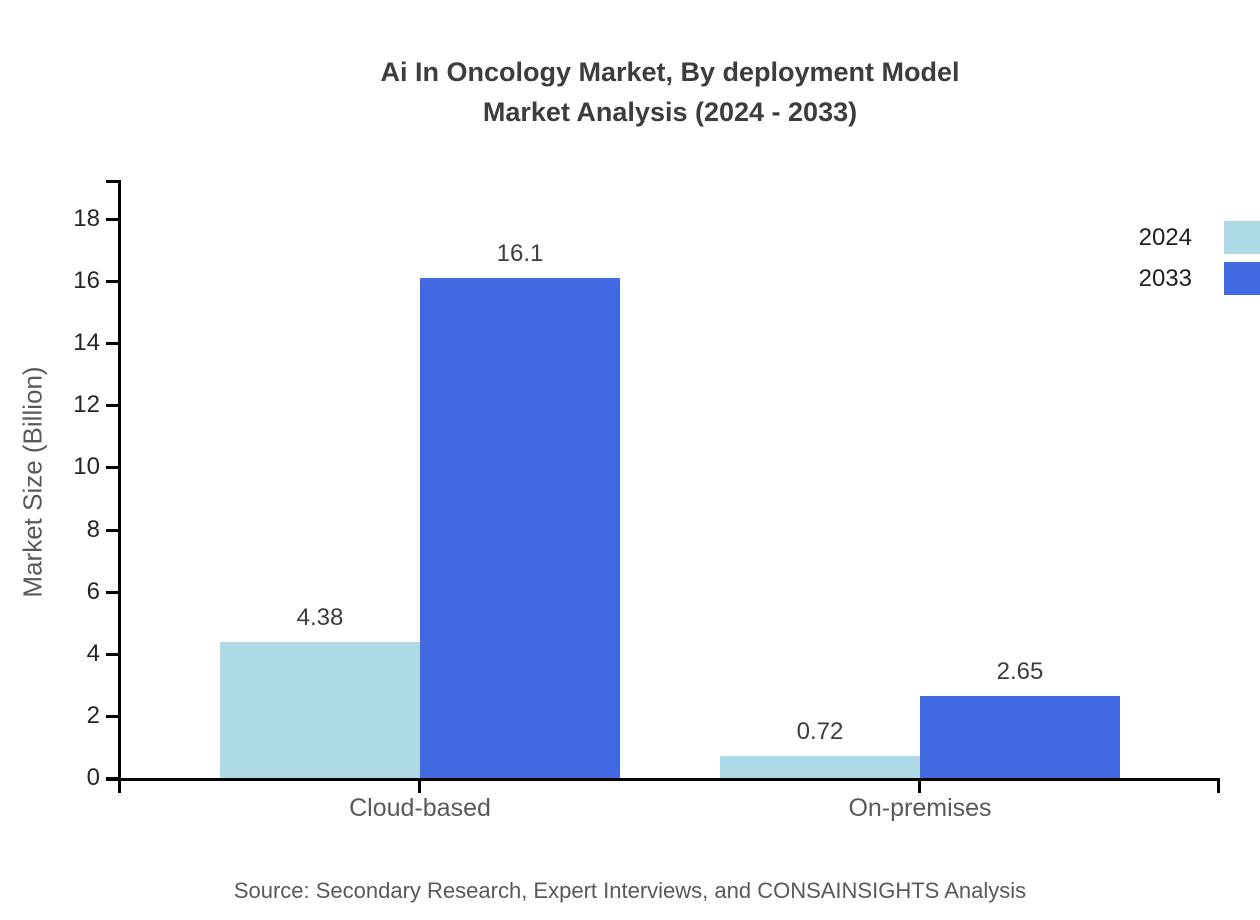 The image size is (1260, 920). Describe the element at coordinates (86, 467) in the screenshot. I see `y-tick-label: 10` at that location.